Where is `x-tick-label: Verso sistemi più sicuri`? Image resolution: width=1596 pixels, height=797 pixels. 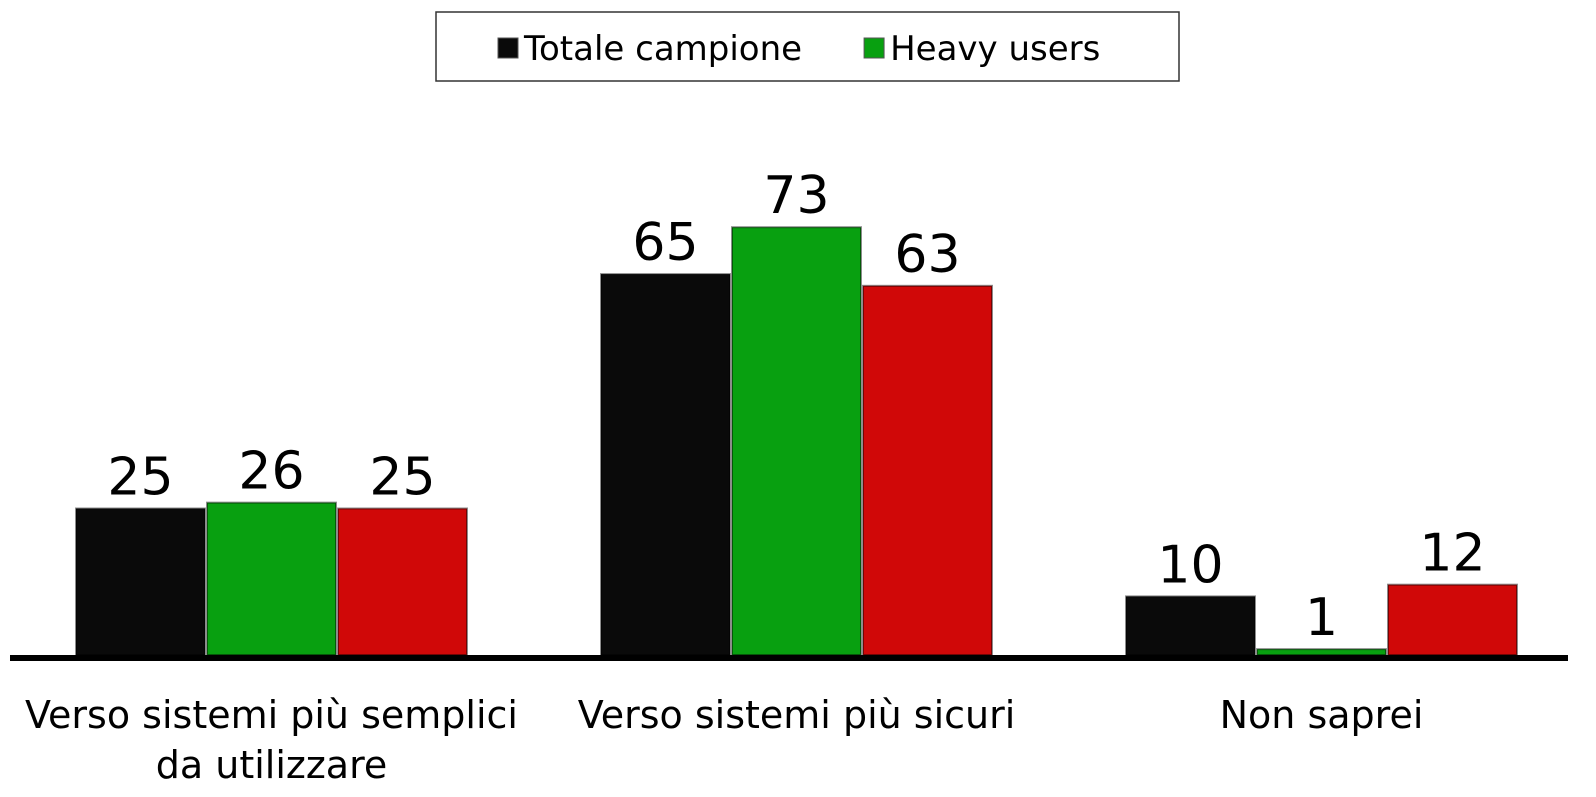
x-tick-label: Verso sistemi più sicuri is located at coordinates (796, 715).